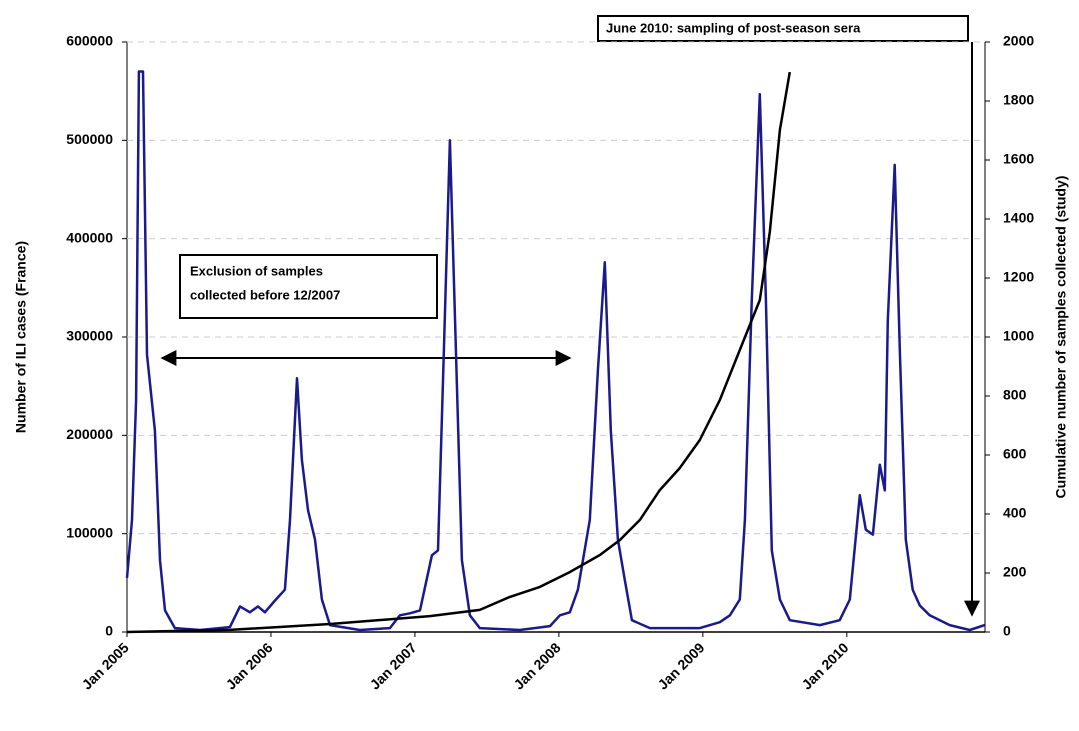  Describe the element at coordinates (1015, 513) in the screenshot. I see `y2-tick-label: 400` at that location.